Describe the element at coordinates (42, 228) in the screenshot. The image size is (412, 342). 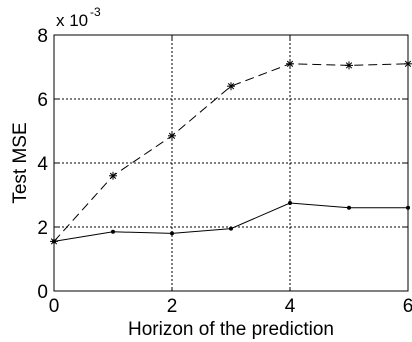
I see `y-tick-label: 2` at that location.